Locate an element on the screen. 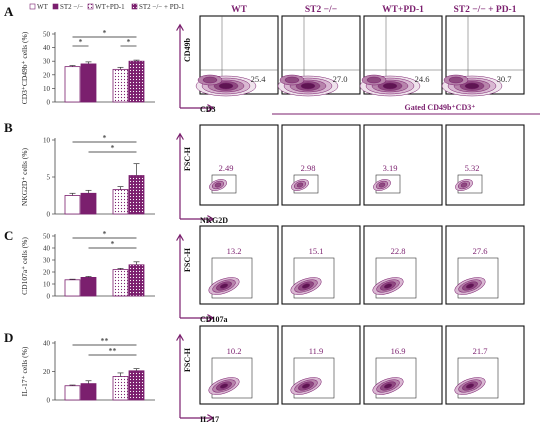 The width and height of the screenshot is (550, 431). flow-row: 13.2 15.1 22.8 27.6 FSC-H CD107a is located at coordinates (352, 274).